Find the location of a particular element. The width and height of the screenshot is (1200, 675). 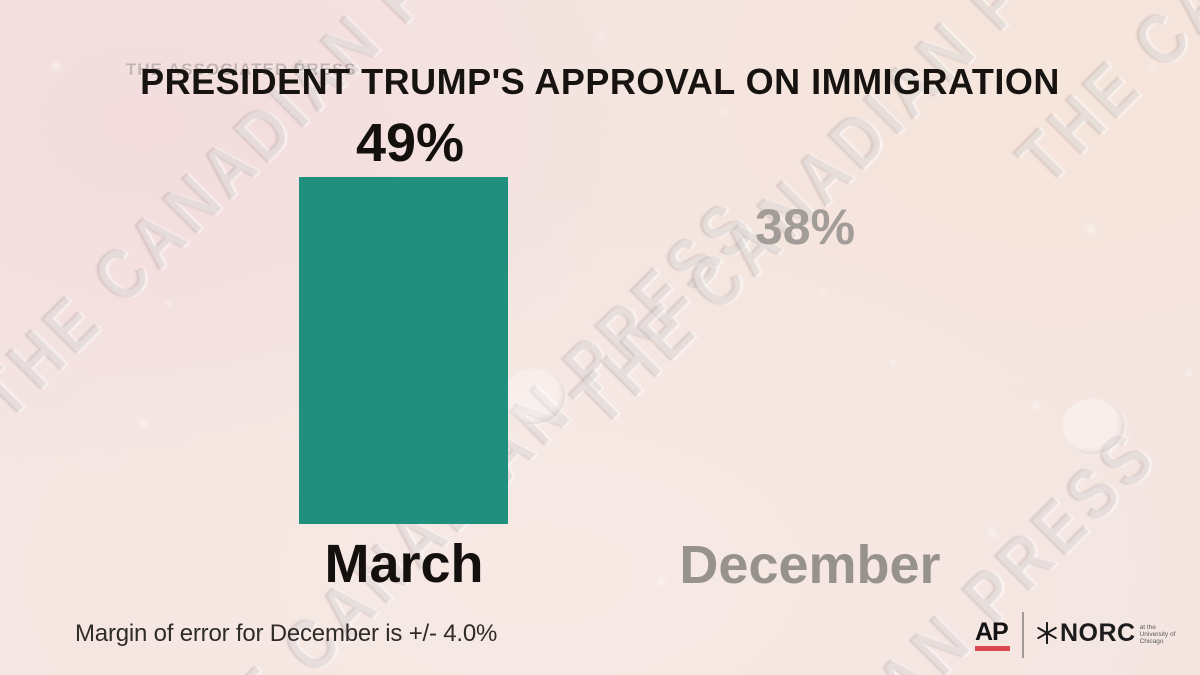

bar-value-label-march: 49% is located at coordinates (410, 143).